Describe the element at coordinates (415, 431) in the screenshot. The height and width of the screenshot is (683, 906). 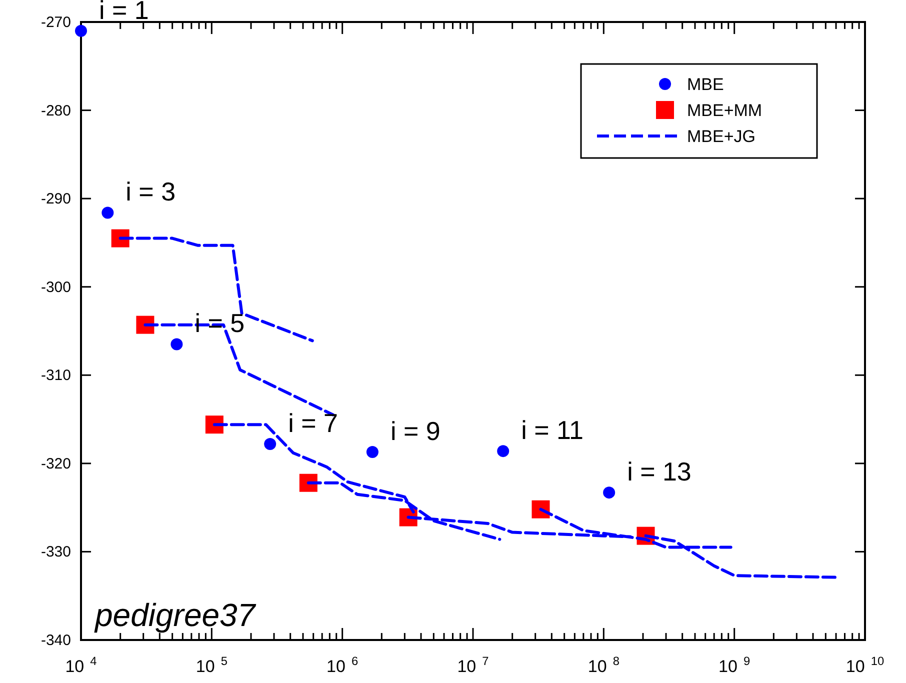
I see `annotation: i = 9` at that location.